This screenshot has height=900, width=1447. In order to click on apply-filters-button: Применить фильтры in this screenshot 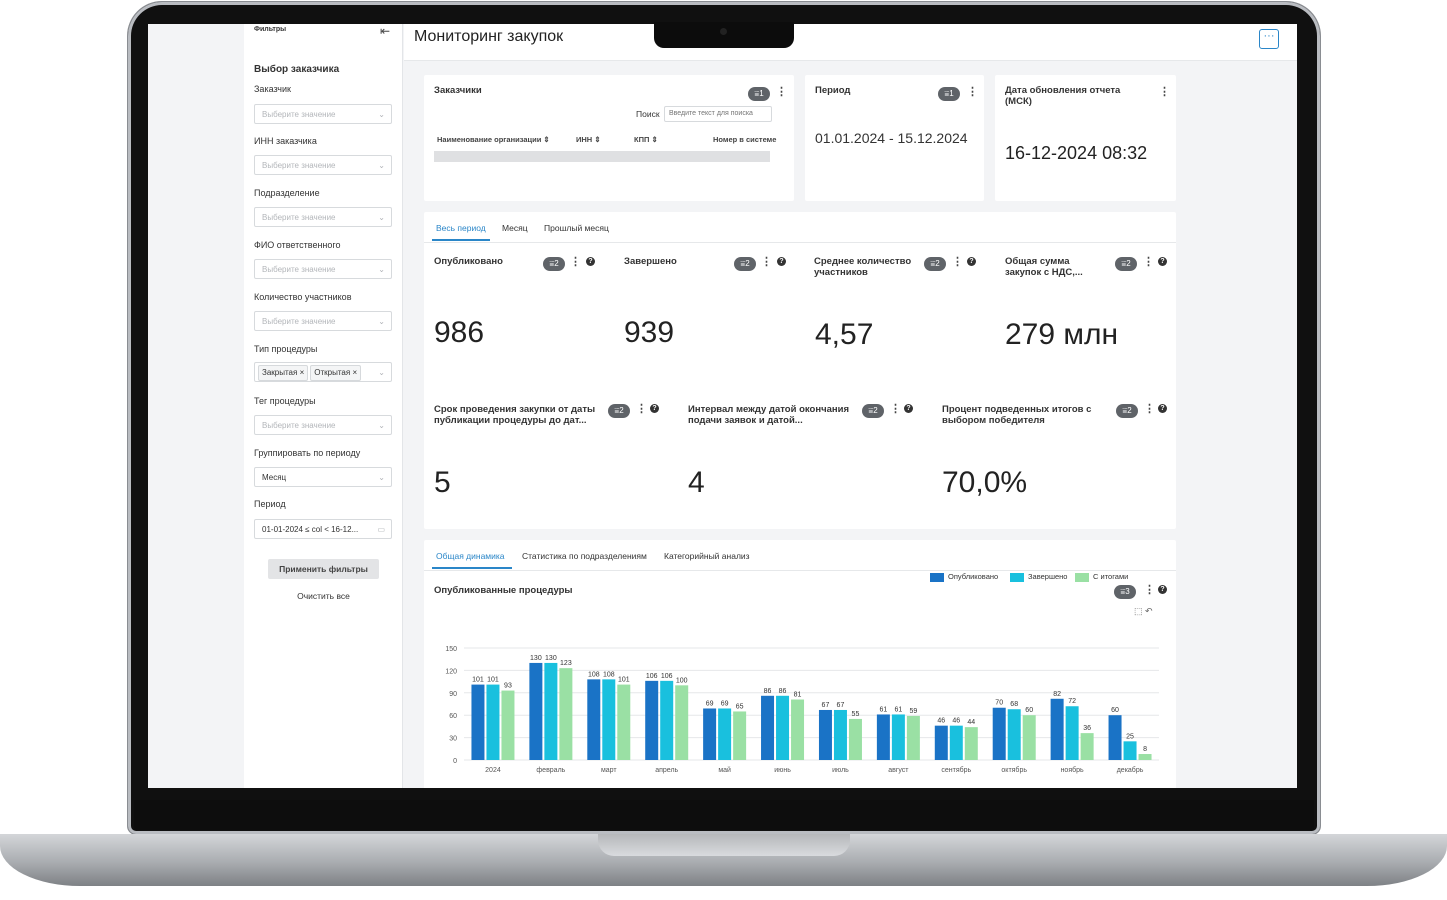, I will do `click(323, 569)`.